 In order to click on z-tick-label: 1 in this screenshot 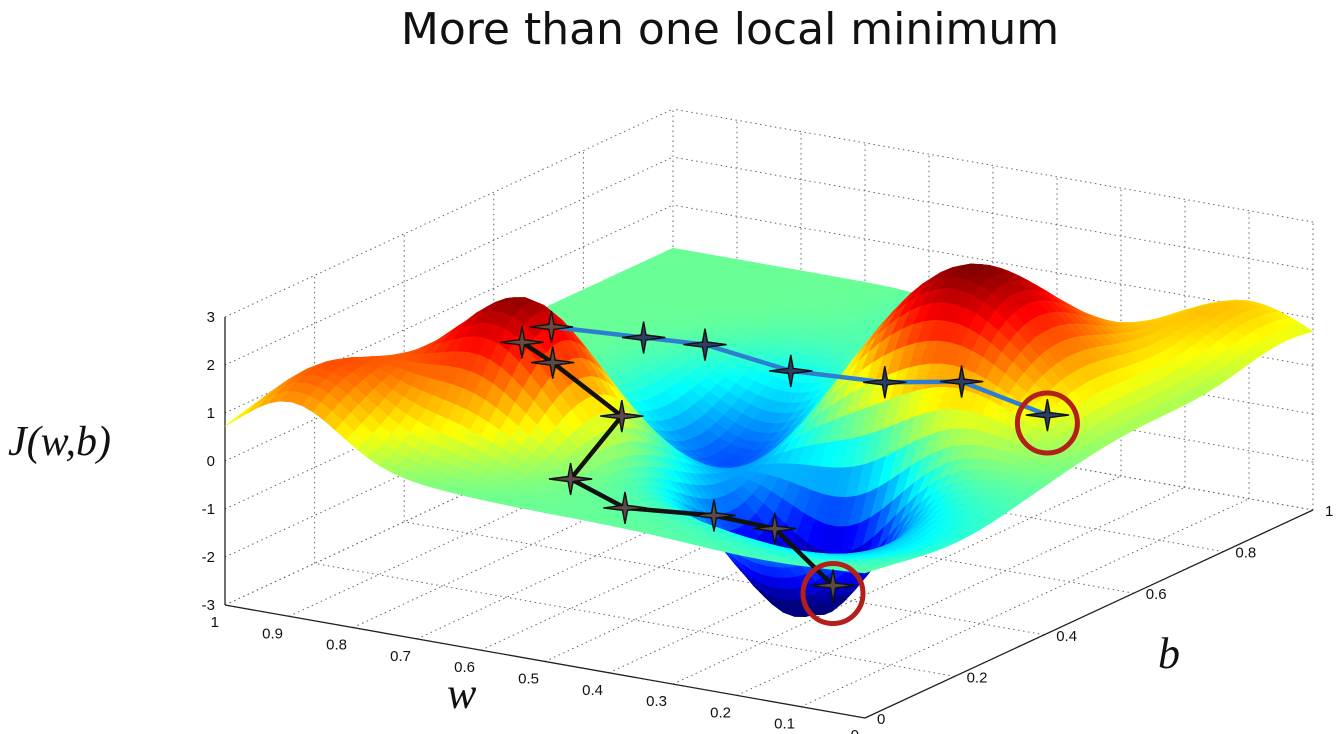, I will do `click(211, 413)`.